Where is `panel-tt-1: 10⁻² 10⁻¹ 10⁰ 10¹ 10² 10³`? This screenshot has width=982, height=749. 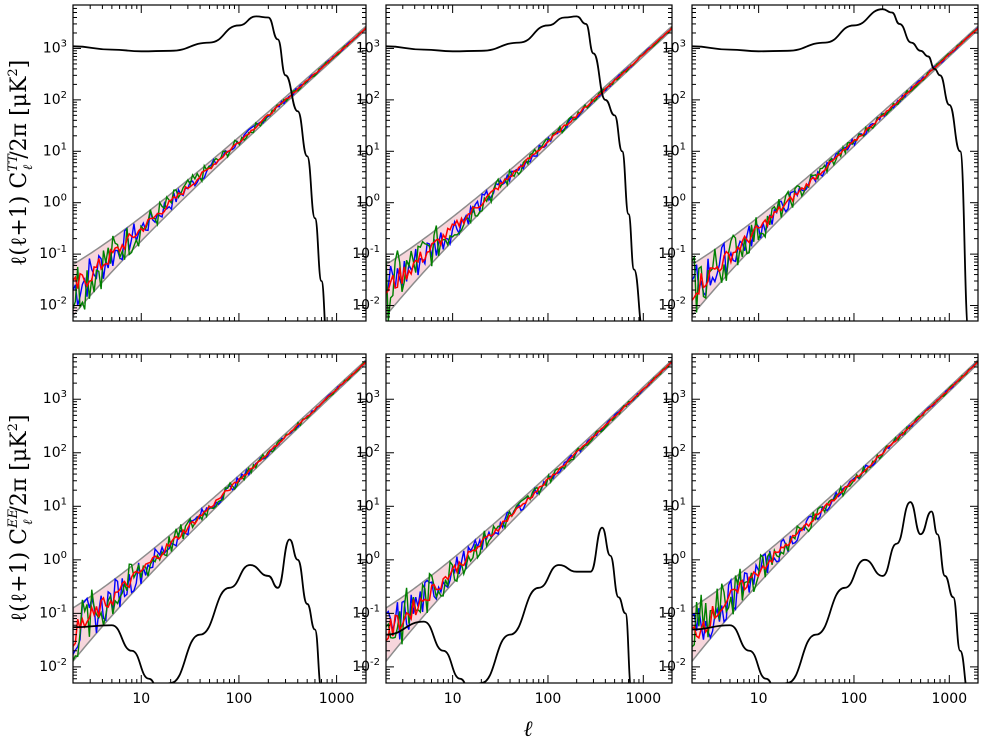 panel-tt-1: 10⁻² 10⁻¹ 10⁰ 10¹ 10² 10³ is located at coordinates (203, 163).